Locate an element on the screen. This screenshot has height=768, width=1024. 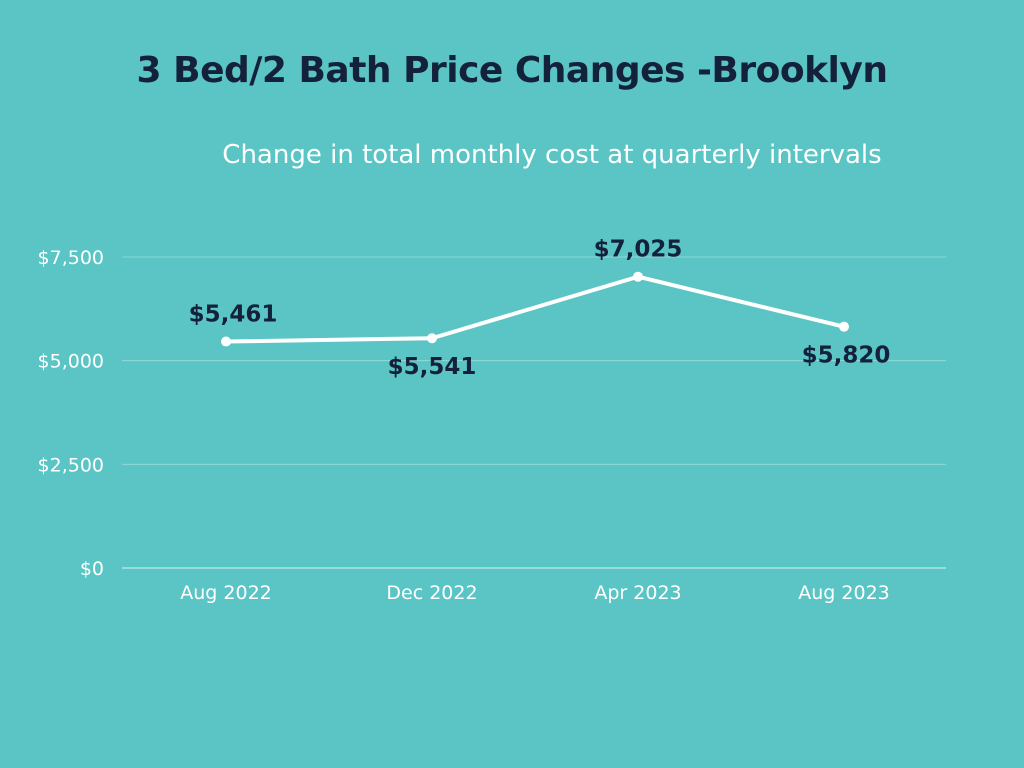
x-tick-label: Aug 2023 is located at coordinates (844, 593).